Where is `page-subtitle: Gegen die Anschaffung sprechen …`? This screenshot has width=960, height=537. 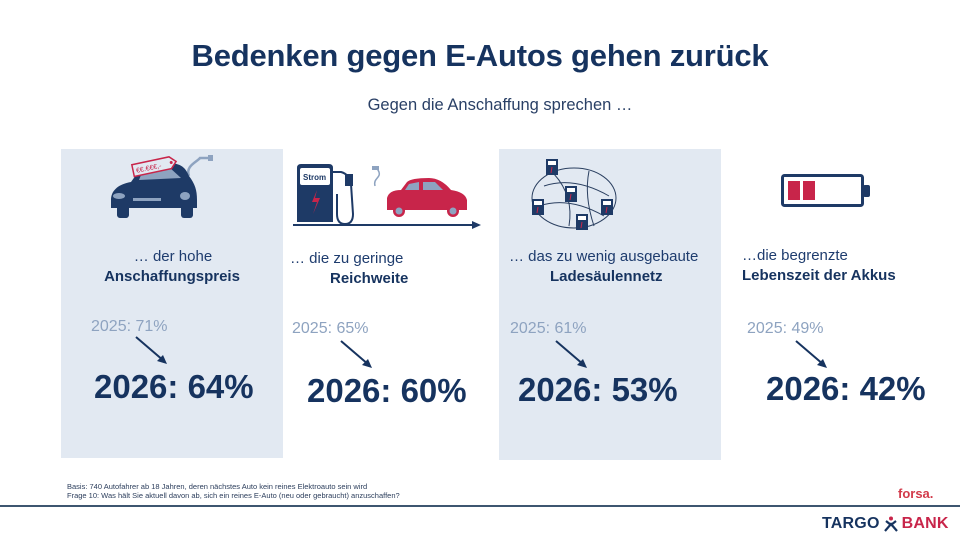
page-subtitle: Gegen die Anschaffung sprechen … is located at coordinates (500, 105).